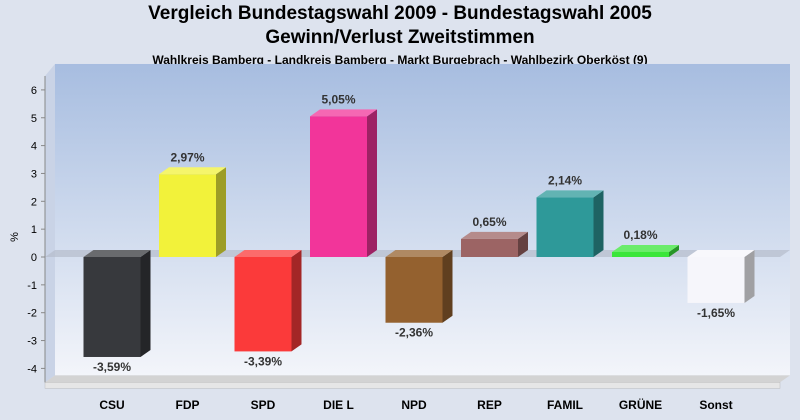 Image resolution: width=800 pixels, height=420 pixels. I want to click on x-tick-label: NPD, so click(414, 405).